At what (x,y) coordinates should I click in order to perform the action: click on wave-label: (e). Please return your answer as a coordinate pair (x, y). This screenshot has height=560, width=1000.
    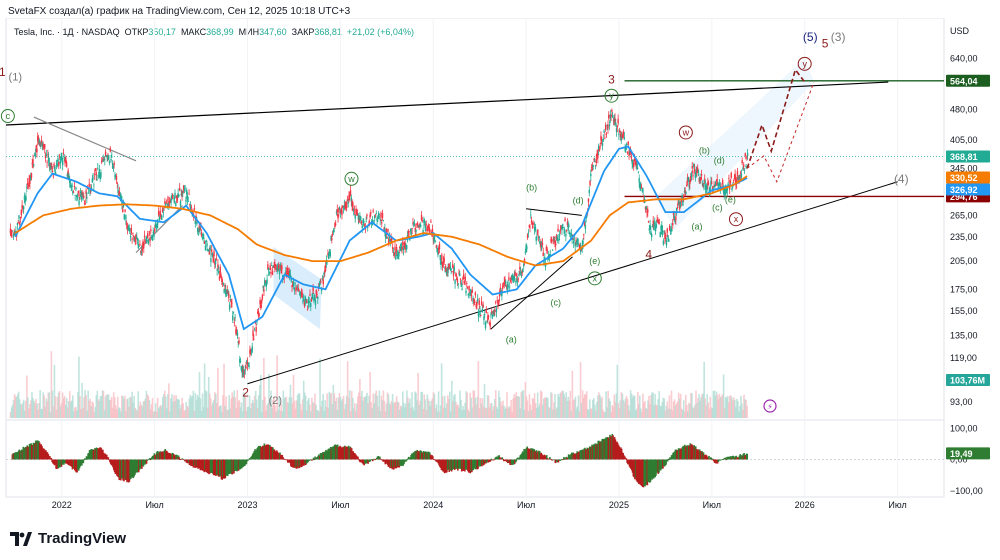
    Looking at the image, I should click on (594, 261).